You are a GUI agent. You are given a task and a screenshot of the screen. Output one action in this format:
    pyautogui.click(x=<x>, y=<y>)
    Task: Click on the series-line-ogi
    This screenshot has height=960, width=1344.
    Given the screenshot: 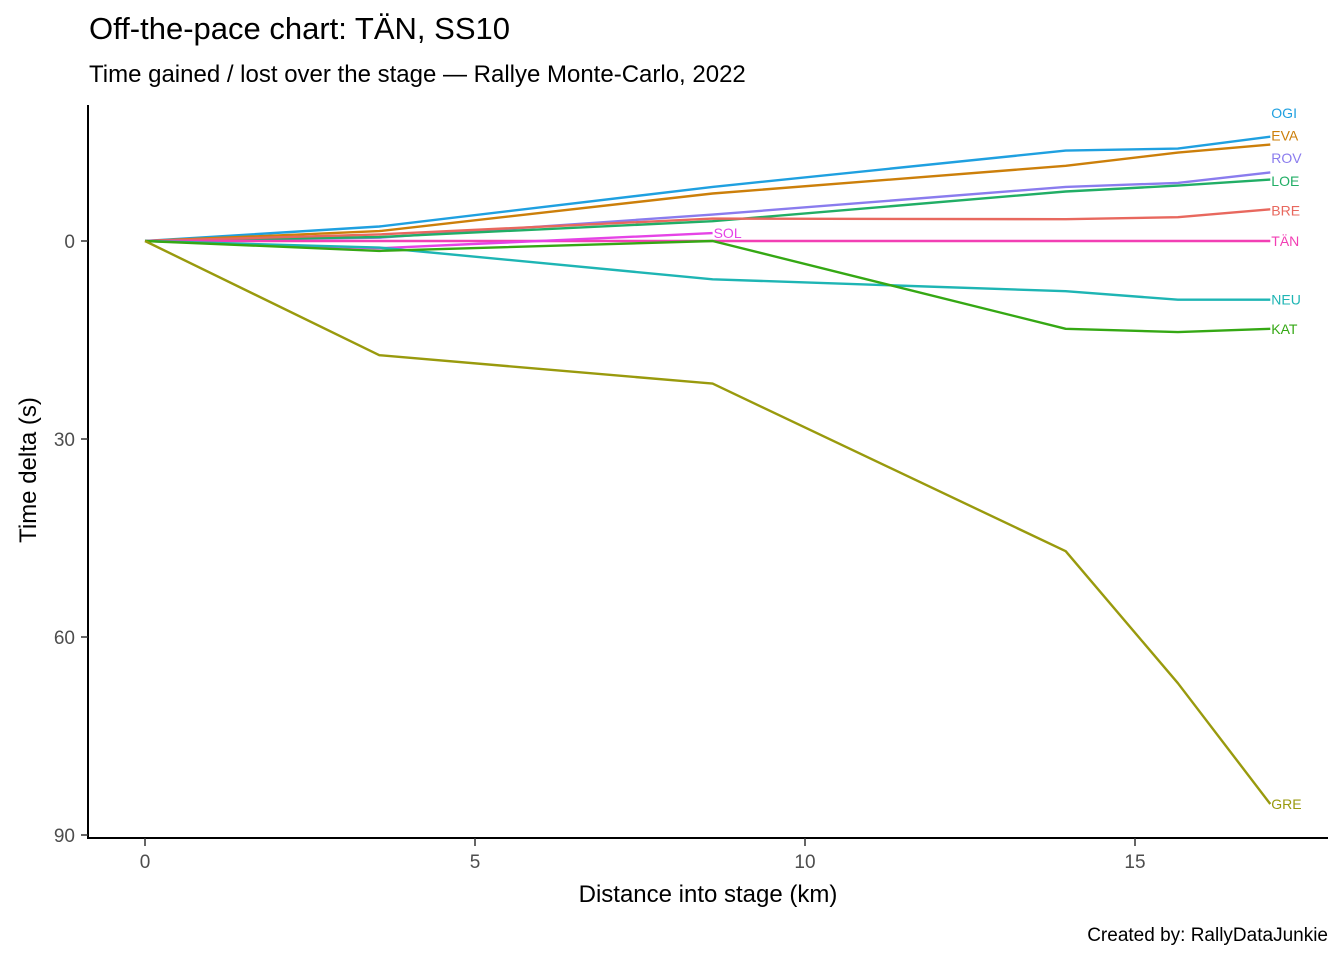 What is the action you would take?
    pyautogui.click(x=707, y=189)
    